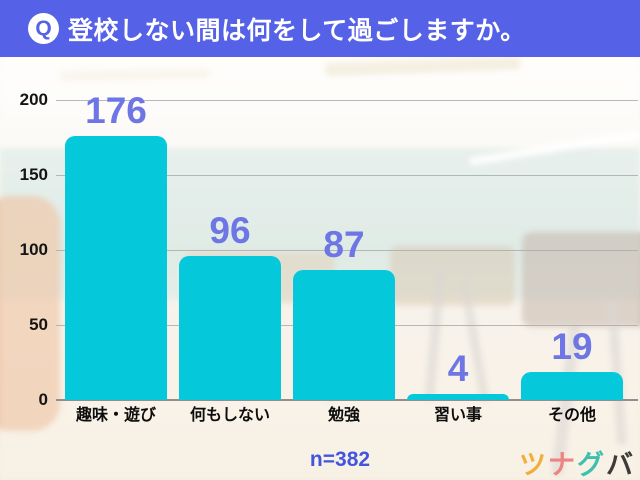  I want to click on question-header: Q 登校しない間は何をして過ごしますか。, so click(320, 28).